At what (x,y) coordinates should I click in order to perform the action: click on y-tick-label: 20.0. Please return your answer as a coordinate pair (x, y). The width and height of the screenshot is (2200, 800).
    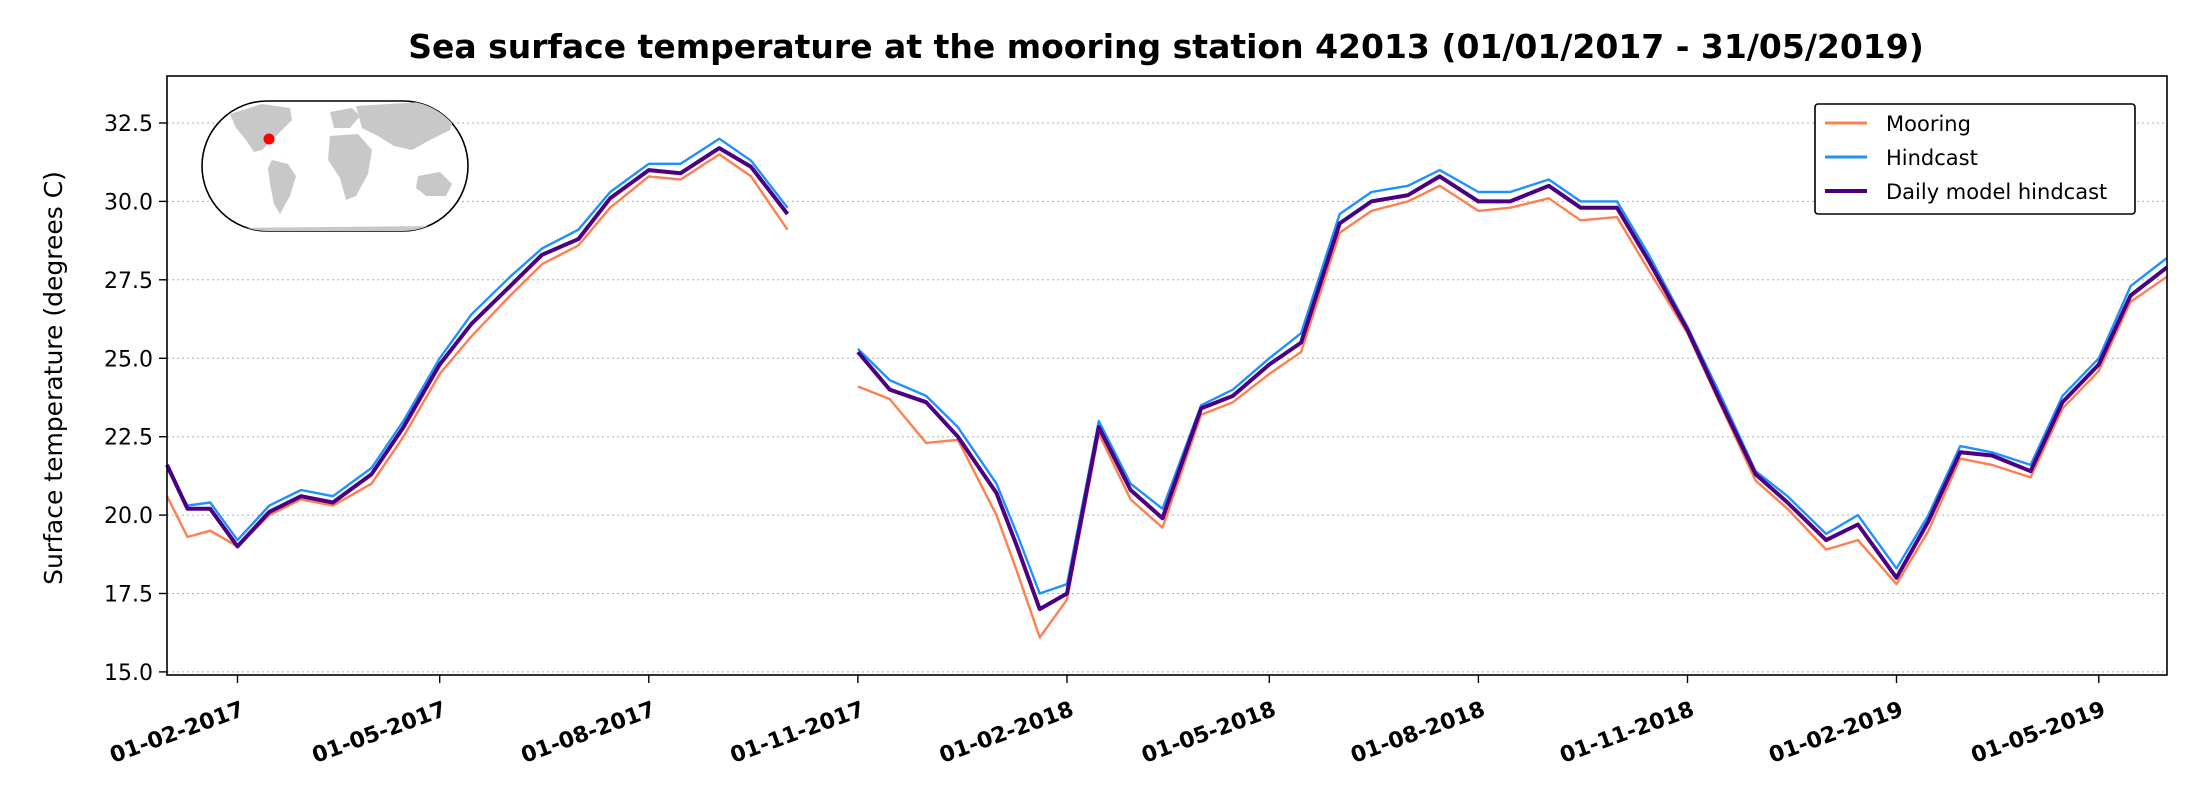
    Looking at the image, I should click on (128, 516).